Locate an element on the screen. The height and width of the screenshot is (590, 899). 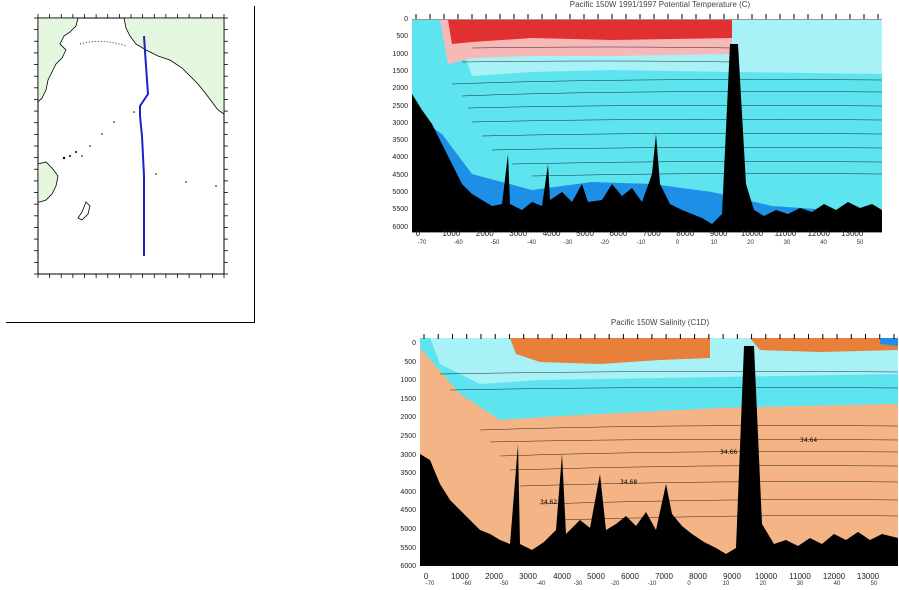
australia-landmass is located at coordinates (48, 182).